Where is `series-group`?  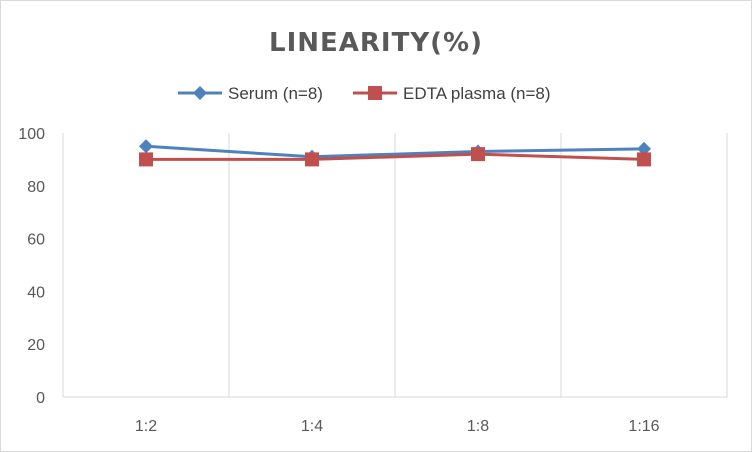 series-group is located at coordinates (395, 153).